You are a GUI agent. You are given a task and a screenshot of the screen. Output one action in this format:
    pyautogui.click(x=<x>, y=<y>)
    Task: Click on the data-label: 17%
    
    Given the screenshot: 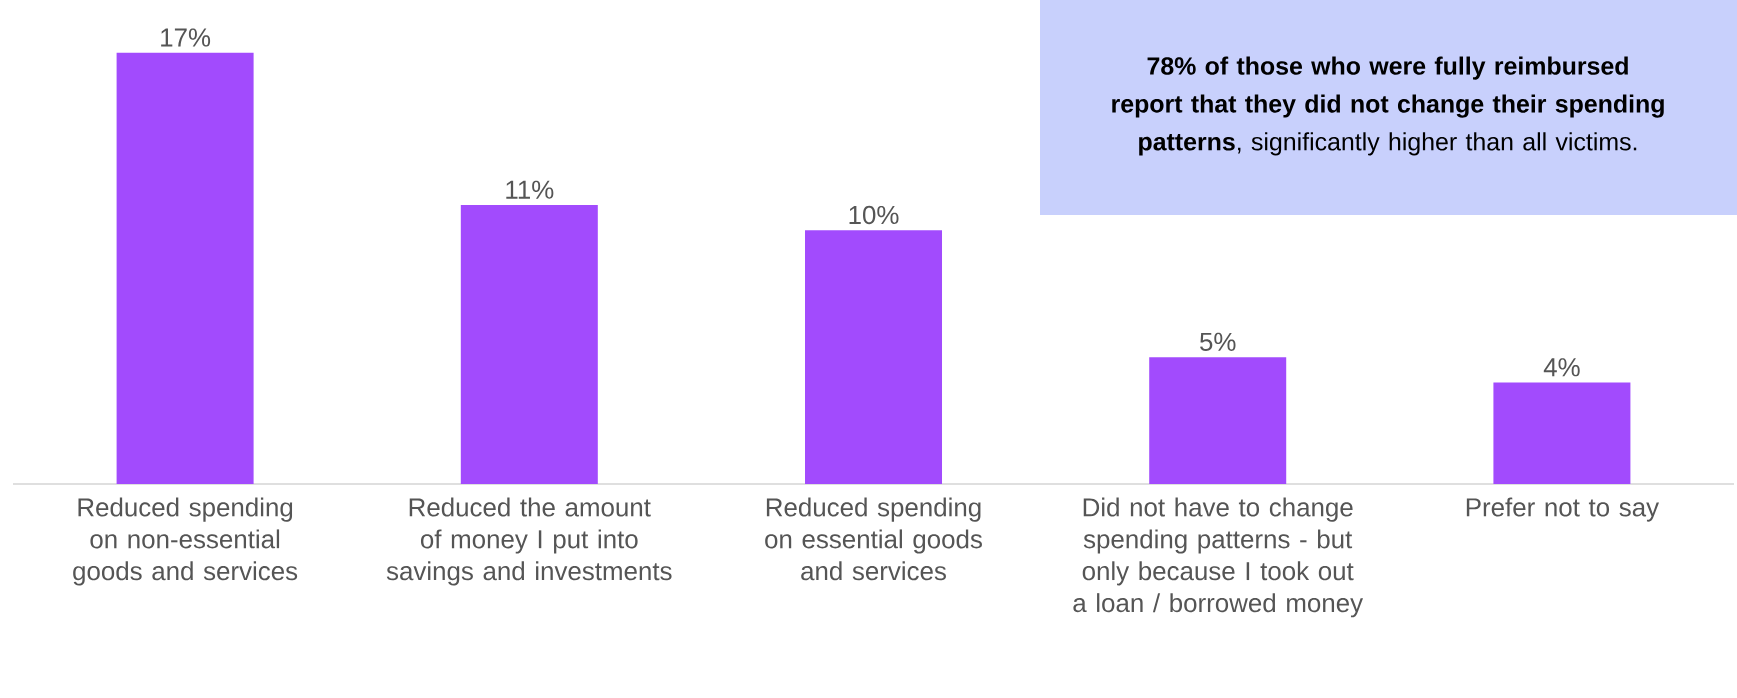 What is the action you would take?
    pyautogui.click(x=186, y=37)
    